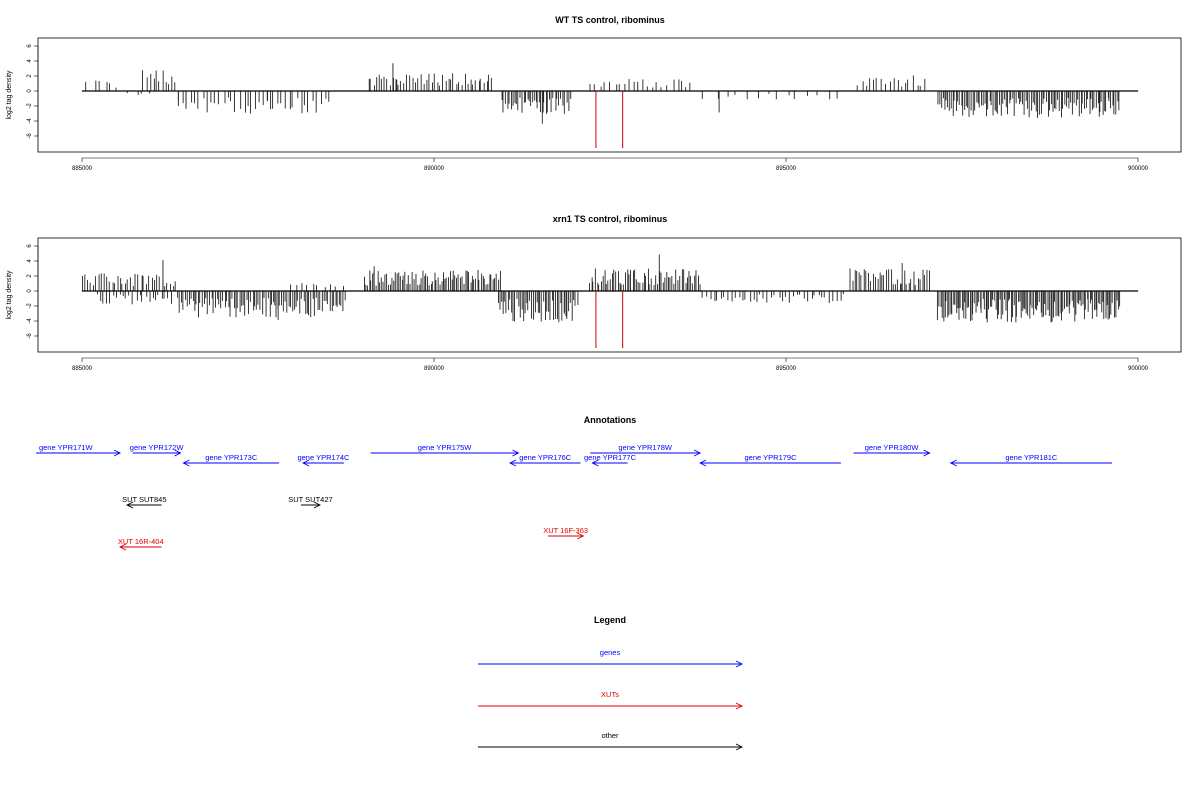 This screenshot has width=1200, height=800. What do you see at coordinates (30, 276) in the screenshot?
I see `xrn1-y-tick-label: 2` at bounding box center [30, 276].